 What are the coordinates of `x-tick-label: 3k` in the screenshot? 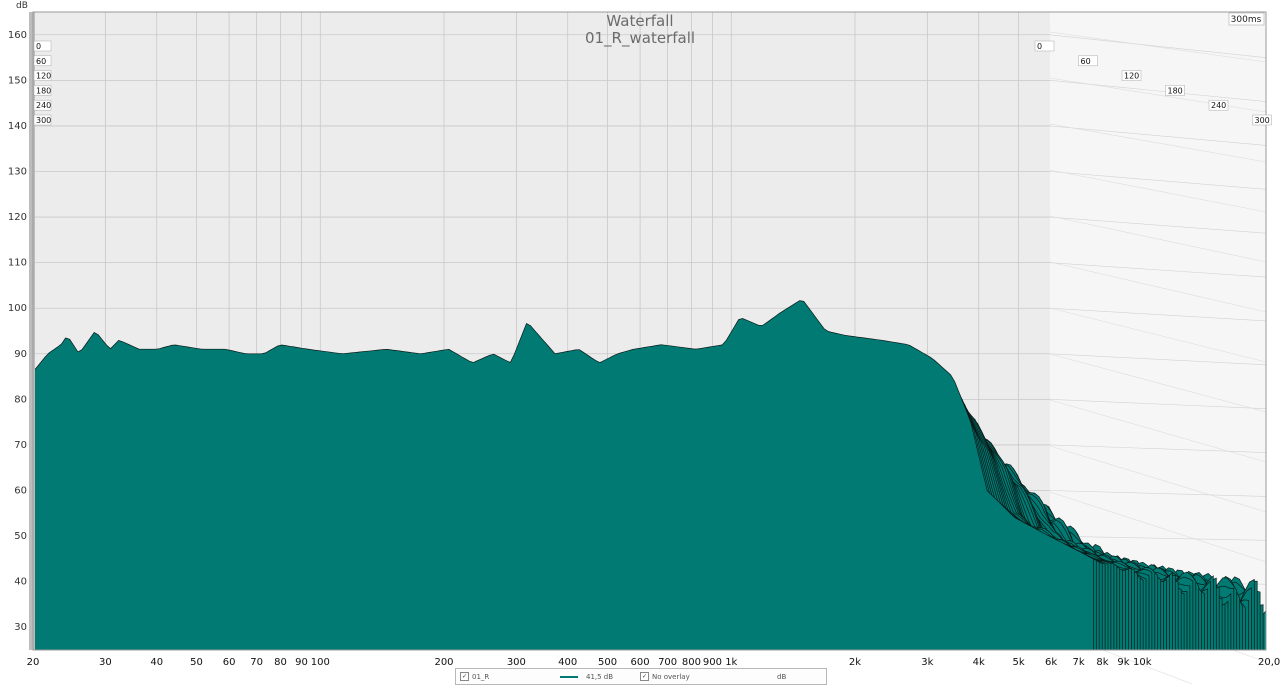 It's located at (927, 662).